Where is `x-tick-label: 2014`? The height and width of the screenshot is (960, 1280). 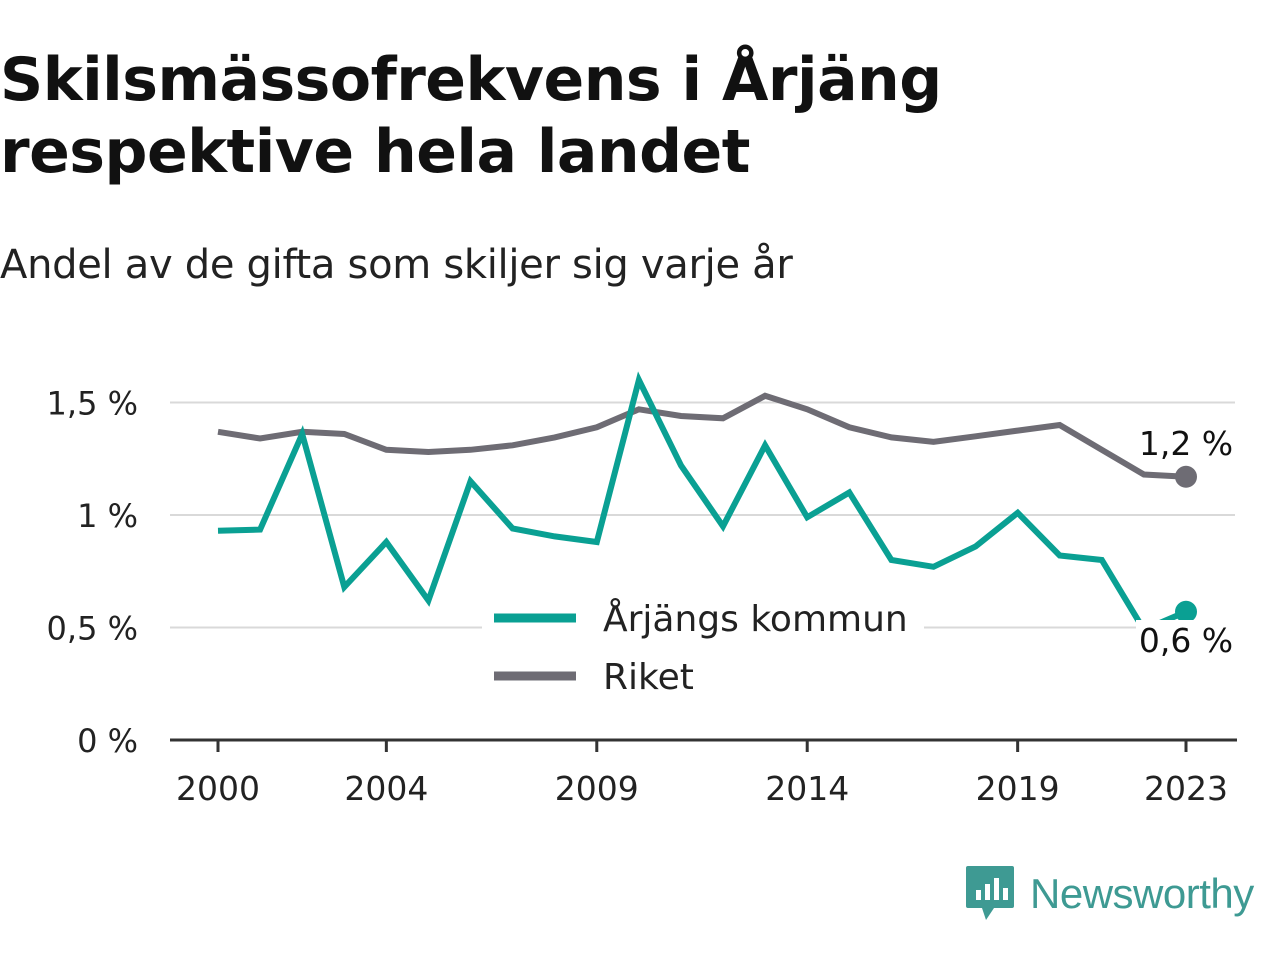 x-tick-label: 2014 is located at coordinates (807, 788).